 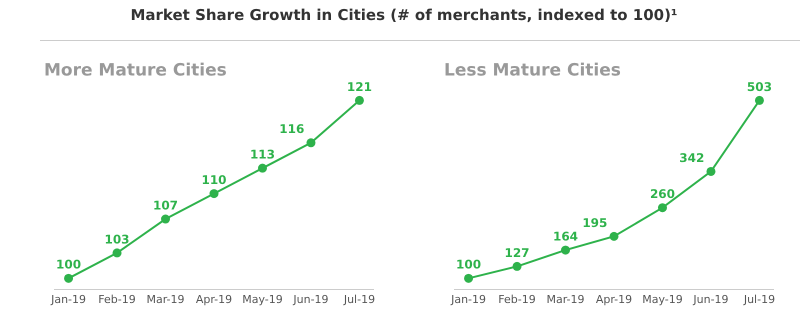 I want to click on data-label: 195, so click(x=595, y=223).